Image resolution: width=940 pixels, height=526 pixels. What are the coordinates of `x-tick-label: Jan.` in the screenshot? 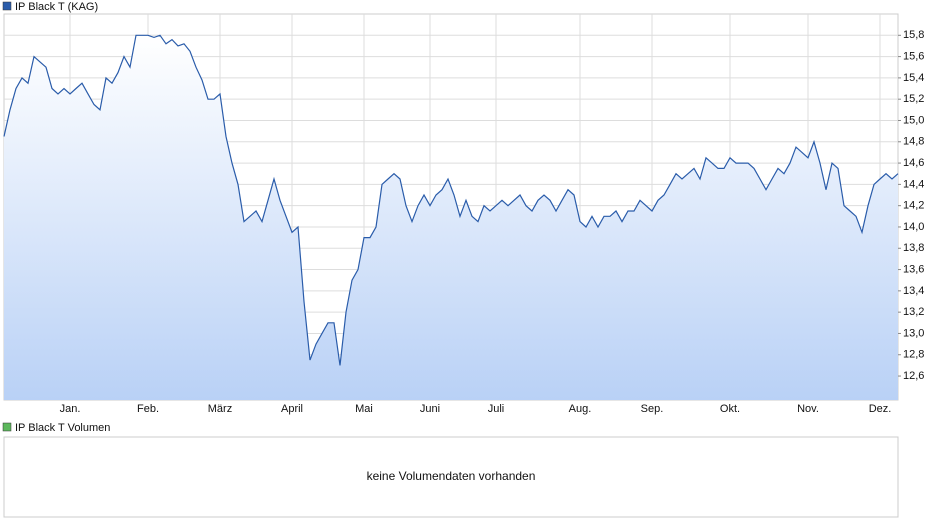 It's located at (70, 409).